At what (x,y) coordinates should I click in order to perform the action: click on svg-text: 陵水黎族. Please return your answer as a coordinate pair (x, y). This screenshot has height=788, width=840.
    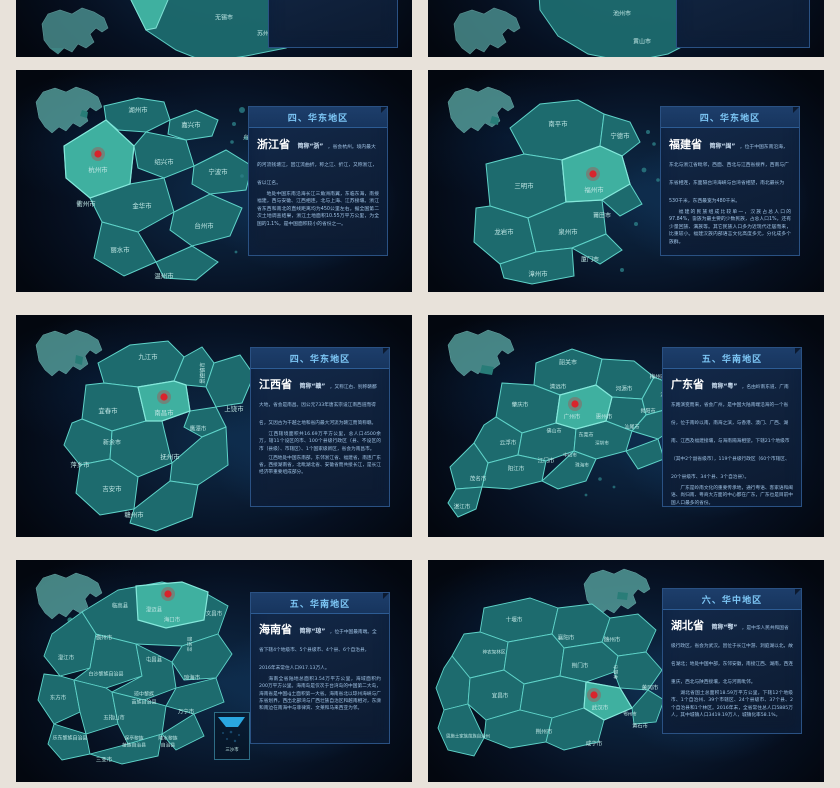
    Looking at the image, I should click on (167, 738).